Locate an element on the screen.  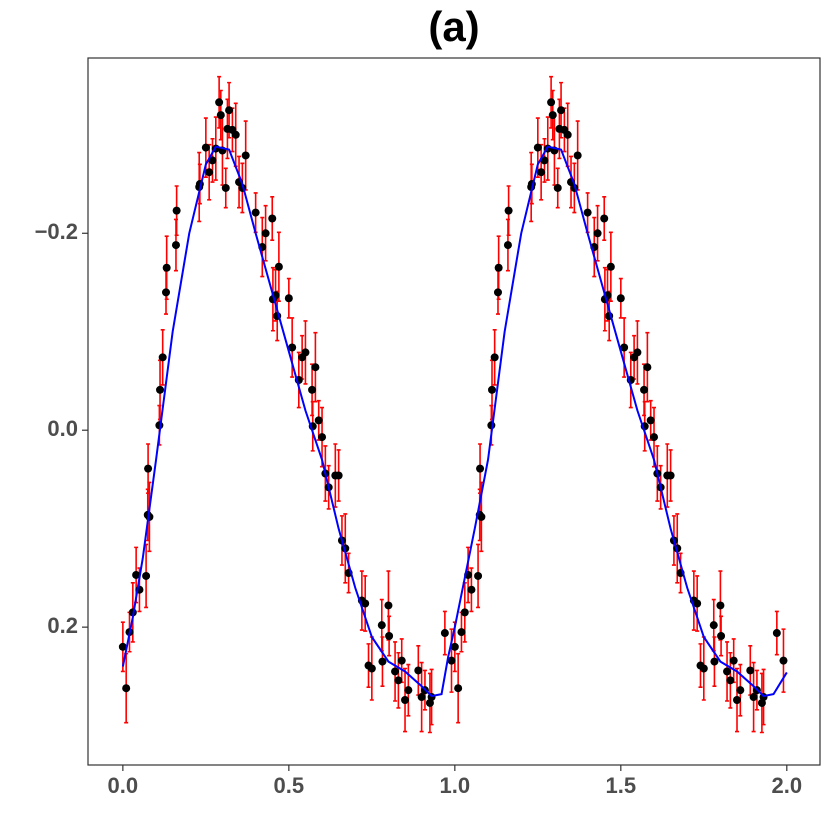
x-tick-label: 1.5 is located at coordinates (621, 785).